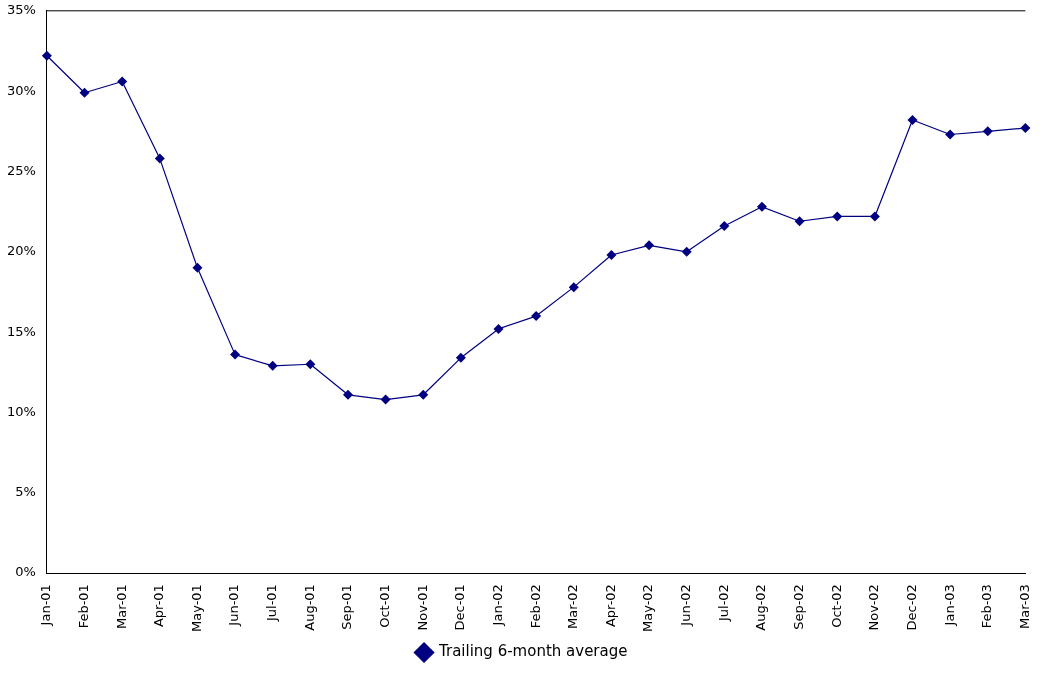 This screenshot has height=676, width=1044. Describe the element at coordinates (573, 607) in the screenshot. I see `x-tick-label: Mar-02` at that location.